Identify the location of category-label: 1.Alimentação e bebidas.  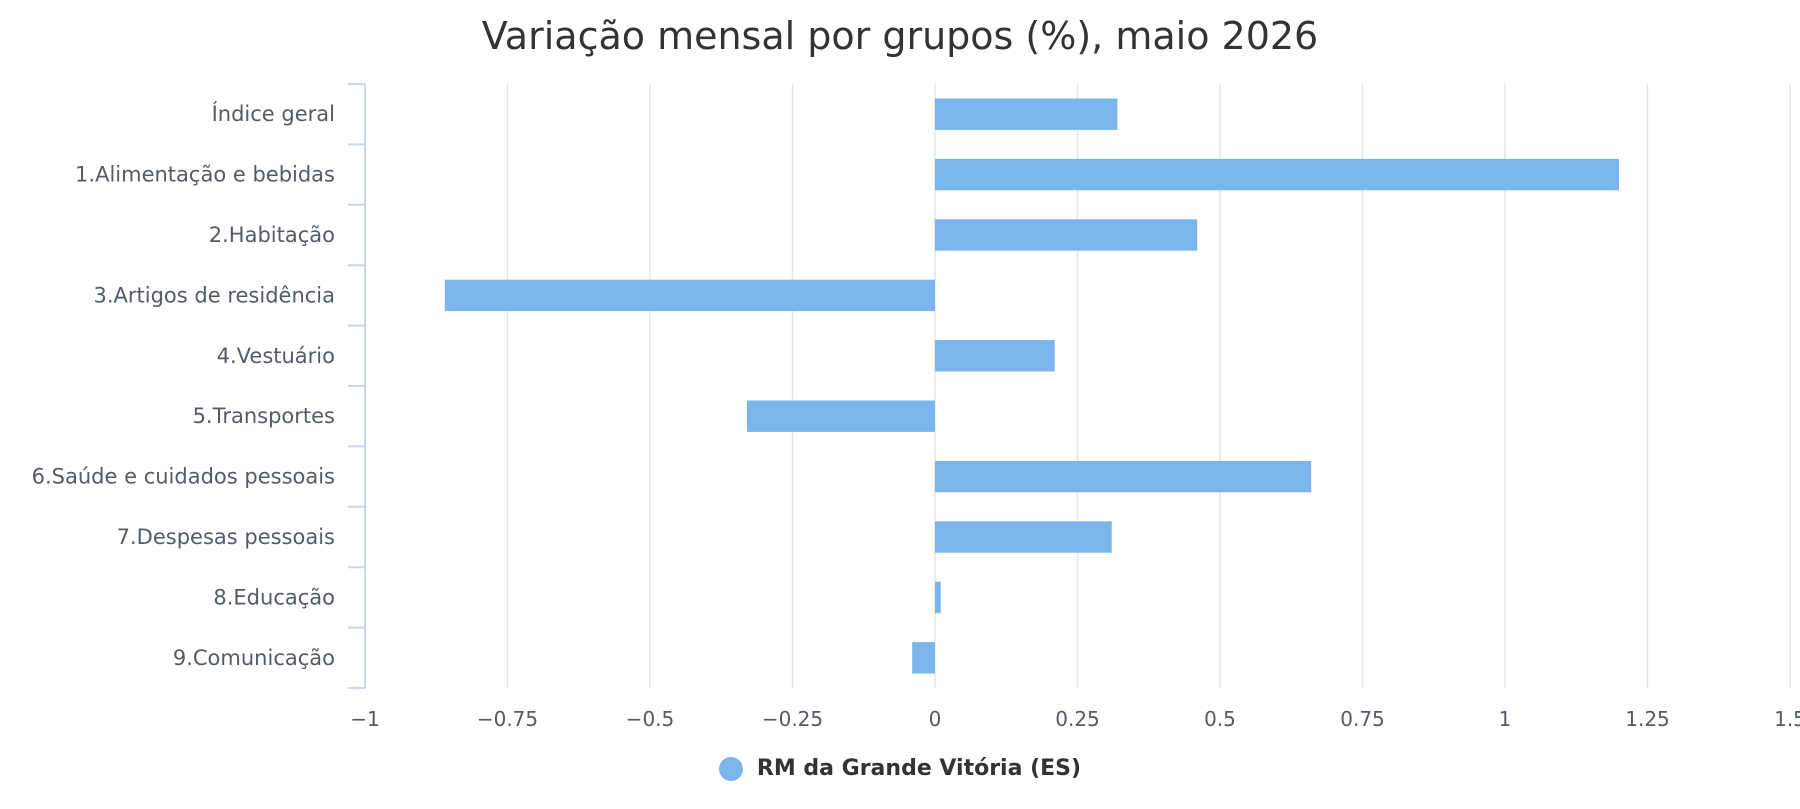
(205, 175).